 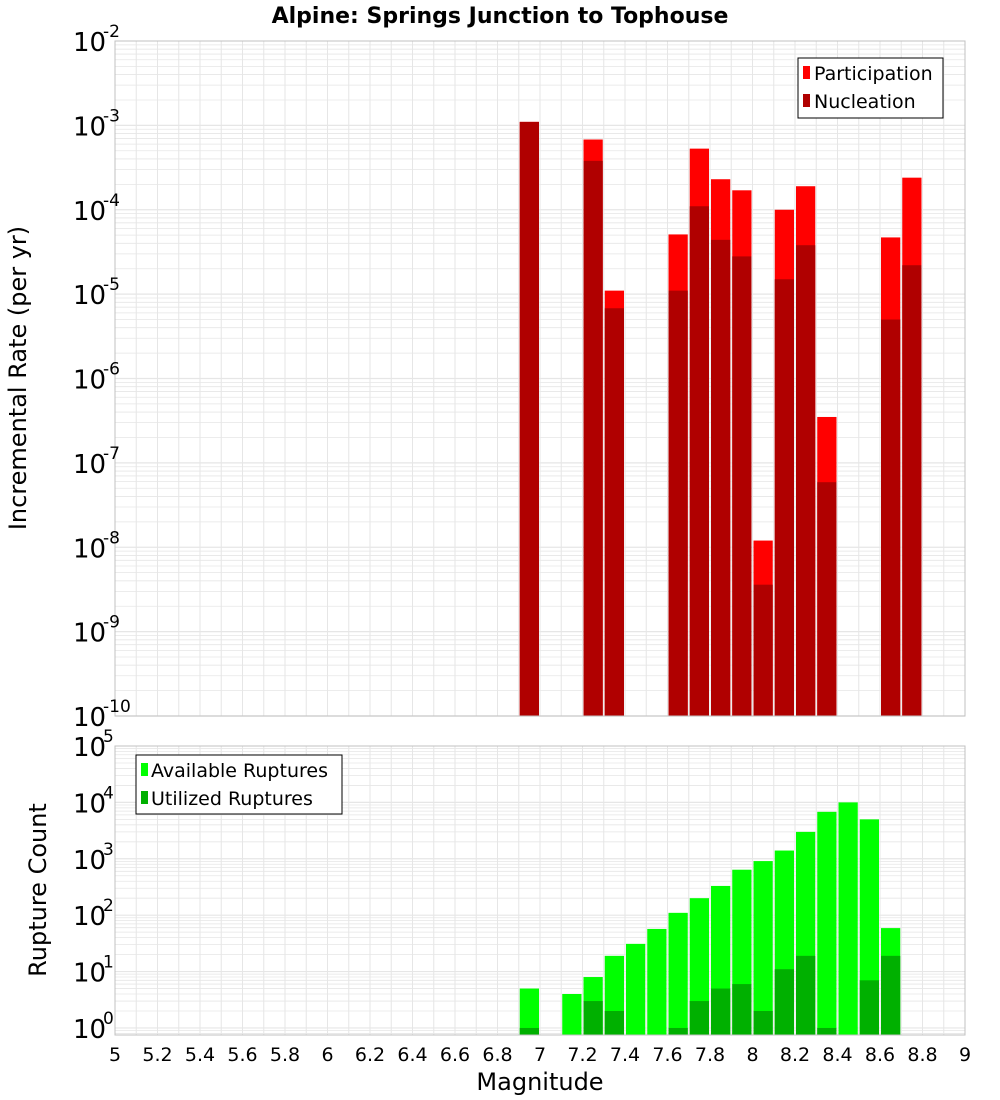 I want to click on x-tick-label: 6.8, so click(x=497, y=1055).